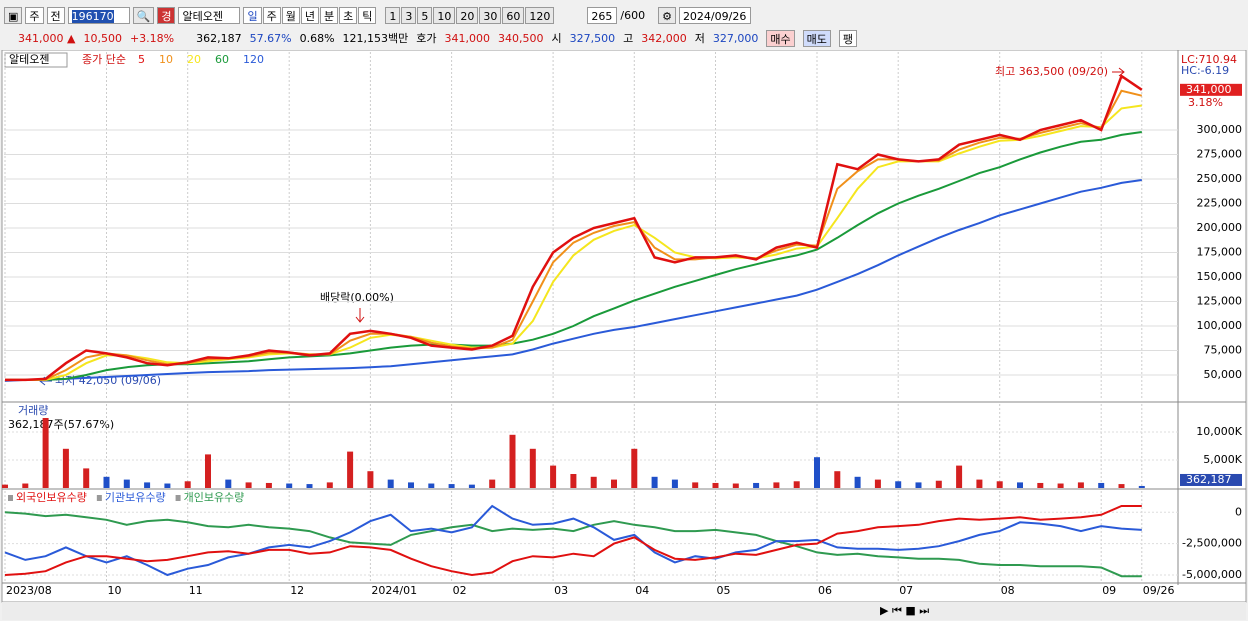  Describe the element at coordinates (714, 15) in the screenshot. I see `date: 2024/09/26` at that location.